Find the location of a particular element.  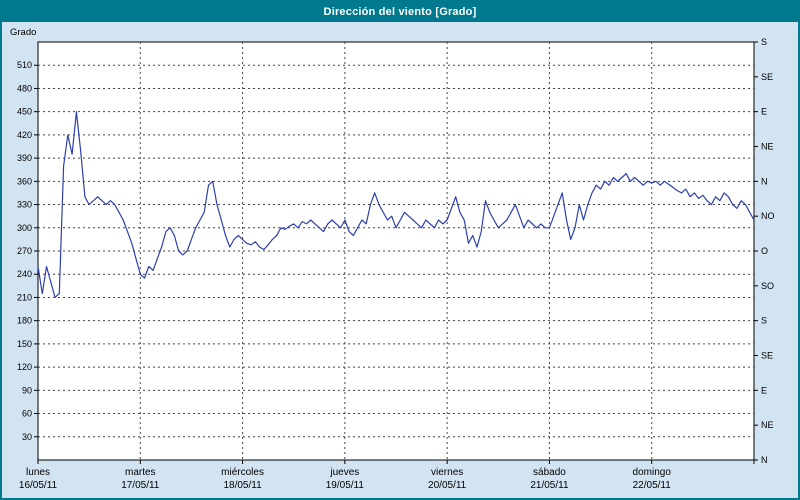

day-name-label: martes is located at coordinates (140, 472).